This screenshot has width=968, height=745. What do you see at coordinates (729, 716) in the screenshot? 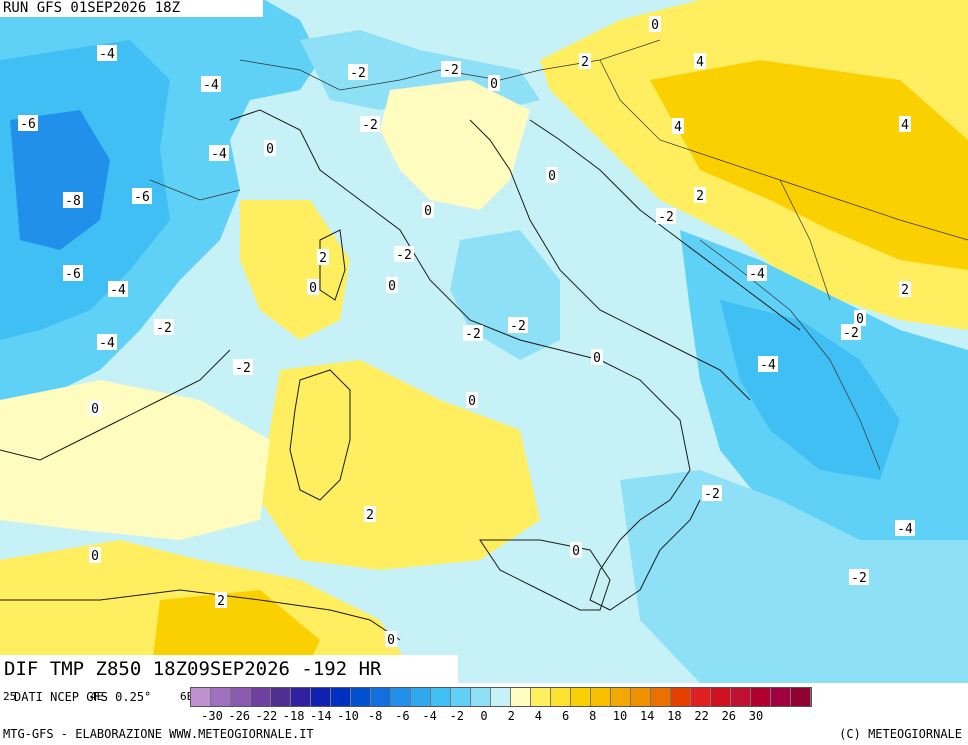
I see `colorbar-tick-label: 26` at bounding box center [729, 716].